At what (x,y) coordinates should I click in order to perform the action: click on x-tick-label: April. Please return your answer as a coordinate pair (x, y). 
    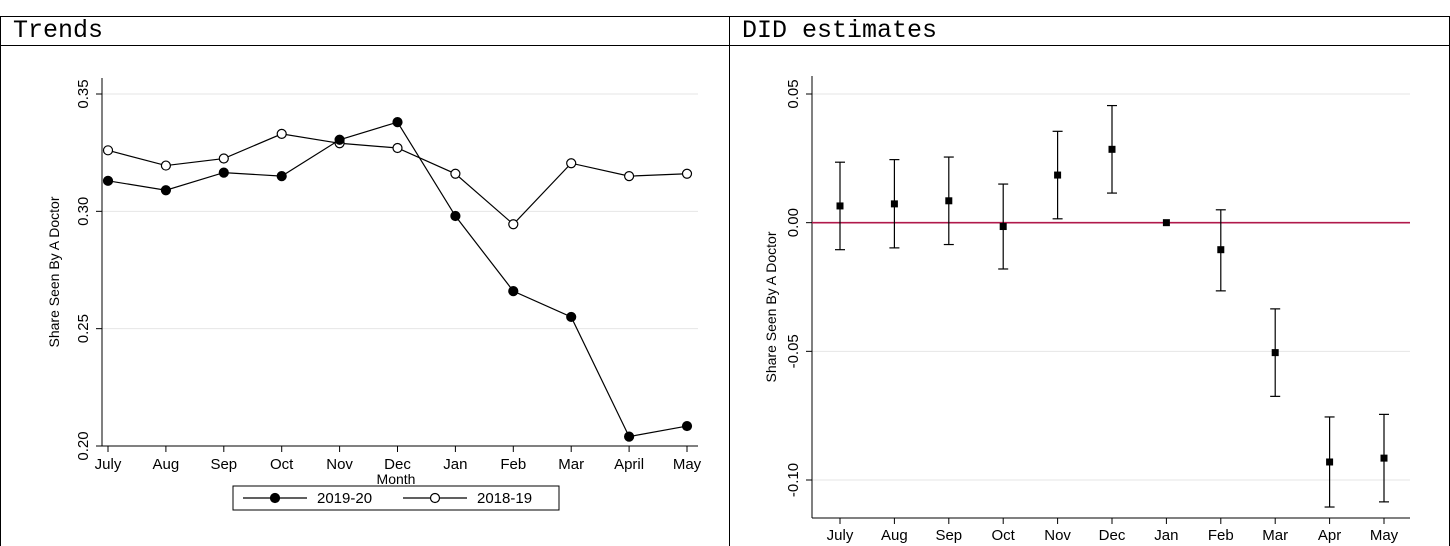
    Looking at the image, I should click on (629, 464).